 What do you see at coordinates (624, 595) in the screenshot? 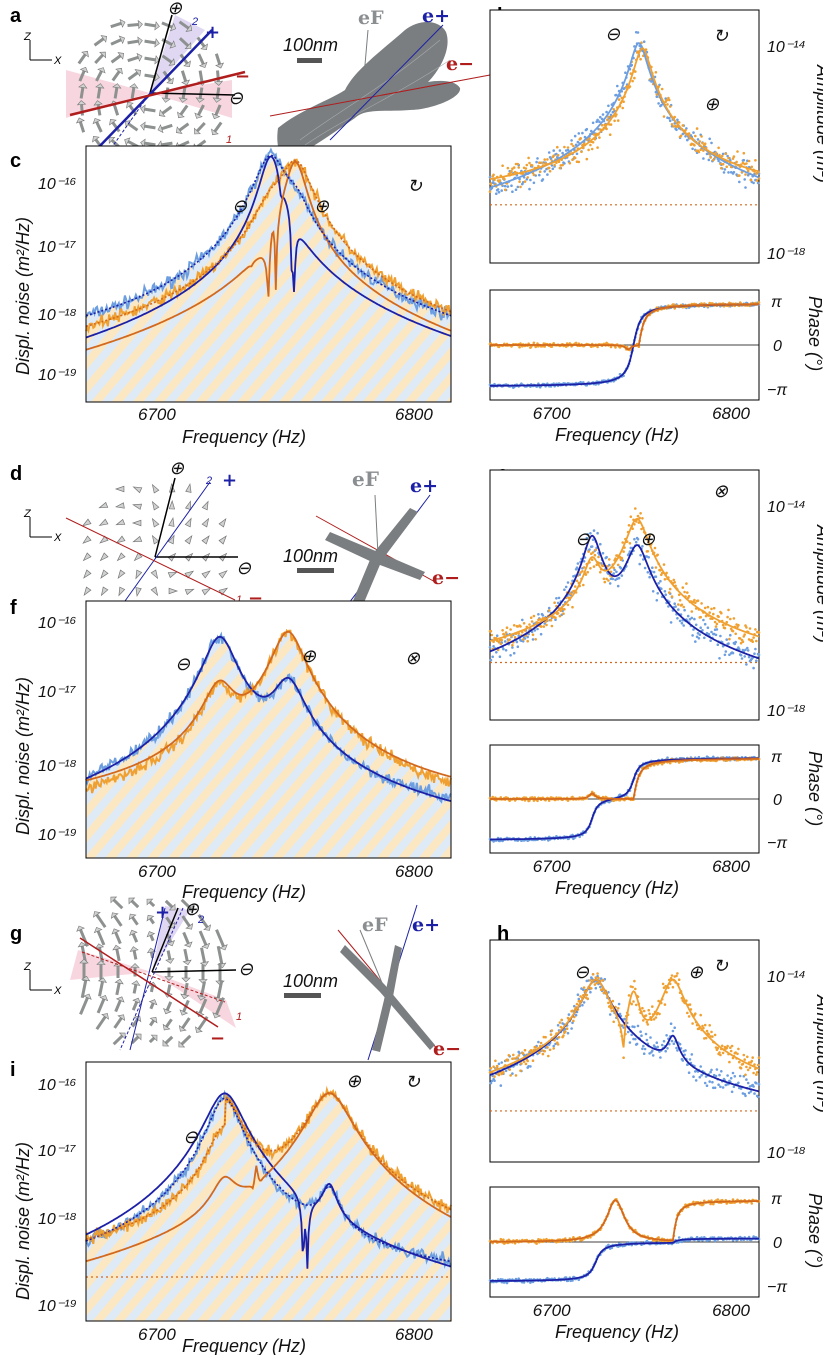
I see `amplitude-frame` at bounding box center [624, 595].